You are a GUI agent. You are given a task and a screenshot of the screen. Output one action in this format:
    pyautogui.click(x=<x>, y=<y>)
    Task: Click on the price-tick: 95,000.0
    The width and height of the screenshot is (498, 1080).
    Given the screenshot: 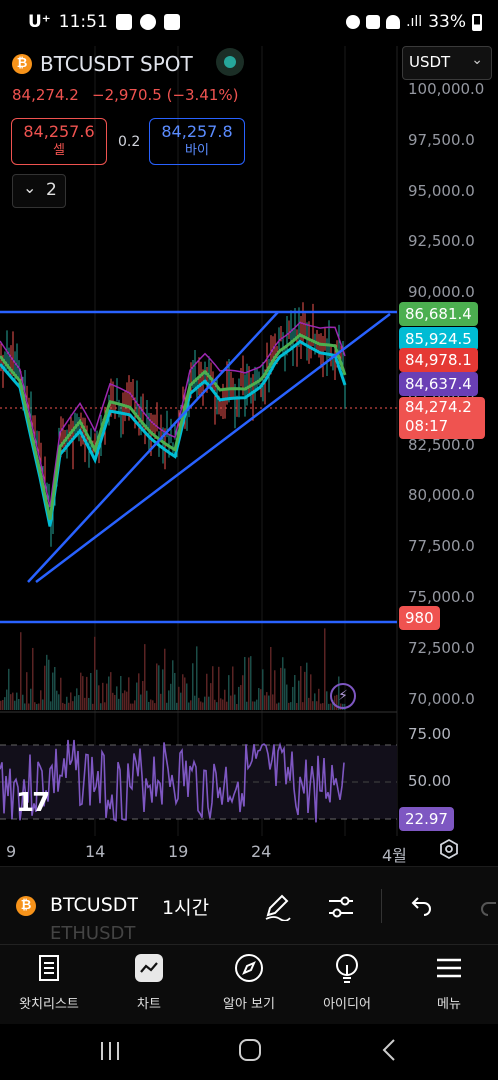 What is the action you would take?
    pyautogui.click(x=441, y=190)
    